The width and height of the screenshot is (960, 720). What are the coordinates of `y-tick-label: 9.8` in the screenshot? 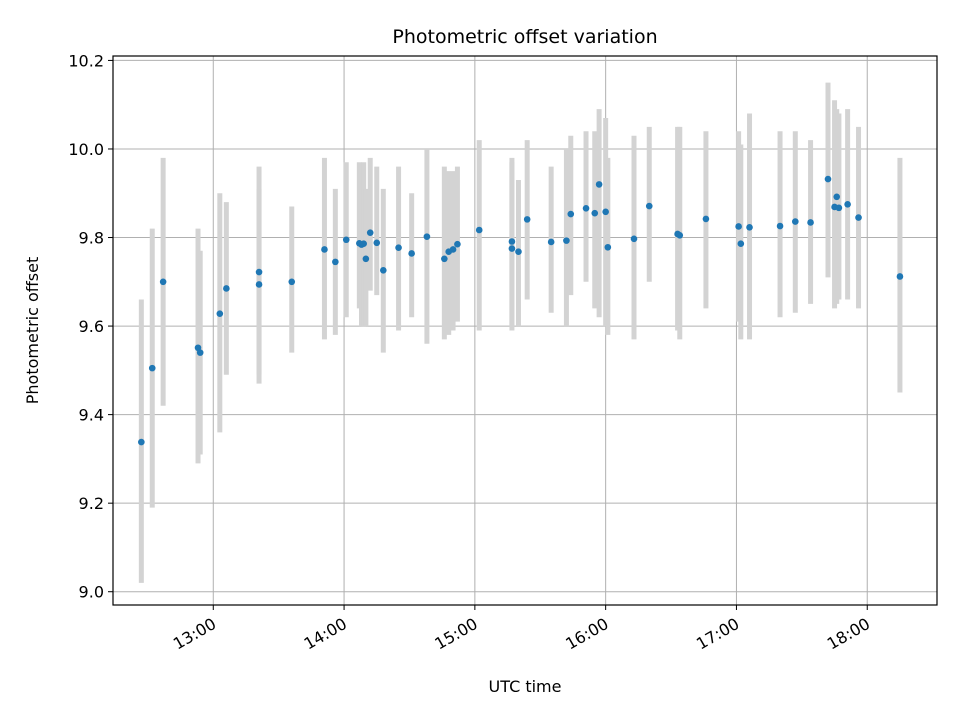 It's located at (91, 238).